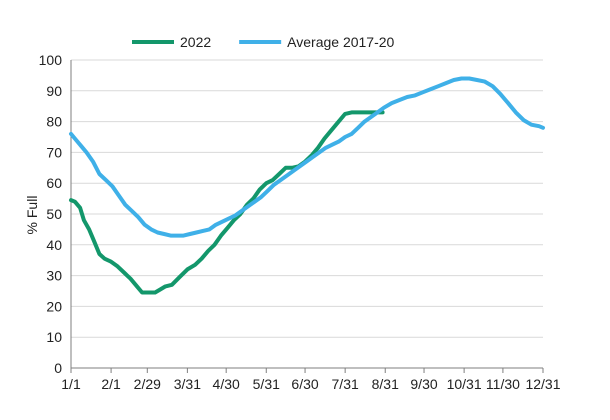  I want to click on y-tick-label: 40, so click(54, 245).